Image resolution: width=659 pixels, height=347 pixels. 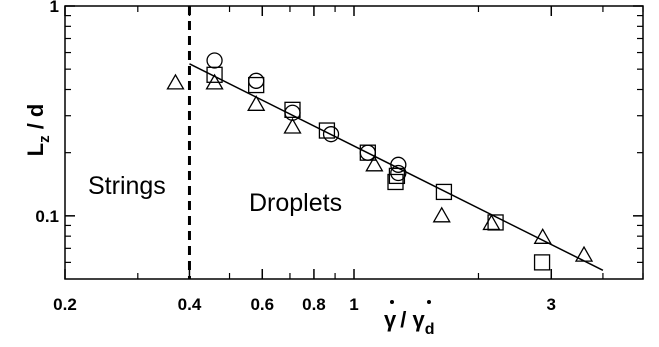 What do you see at coordinates (429, 302) in the screenshot?
I see `dot-gamma-den` at bounding box center [429, 302].